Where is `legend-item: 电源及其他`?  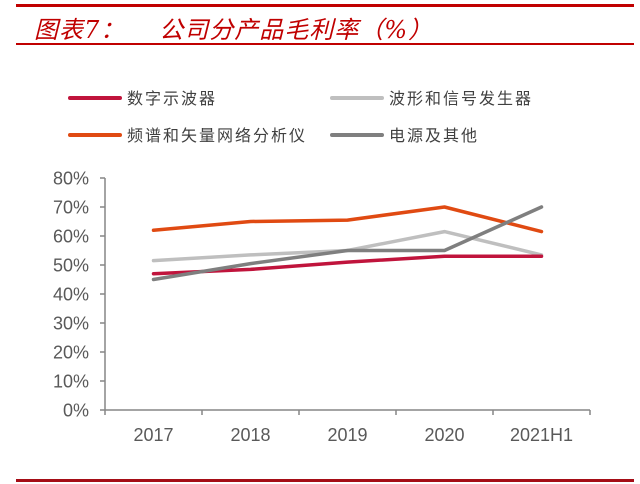 legend-item: 电源及其他 is located at coordinates (404, 135).